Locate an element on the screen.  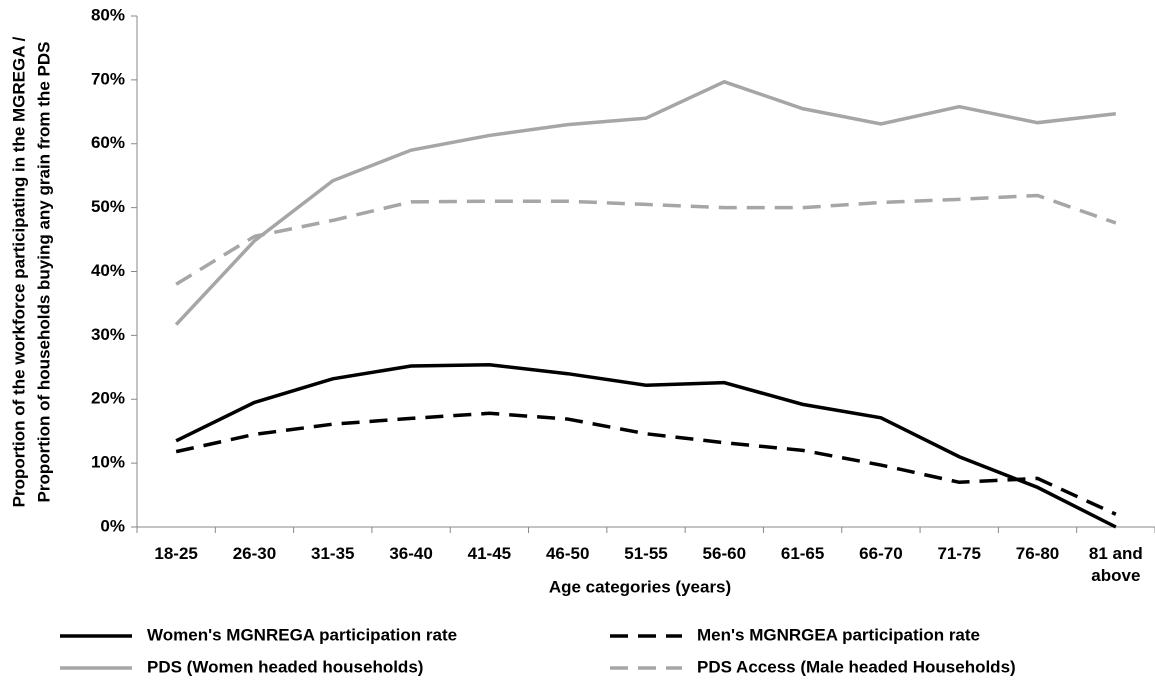
y-tick-label: 50% is located at coordinates (108, 206).